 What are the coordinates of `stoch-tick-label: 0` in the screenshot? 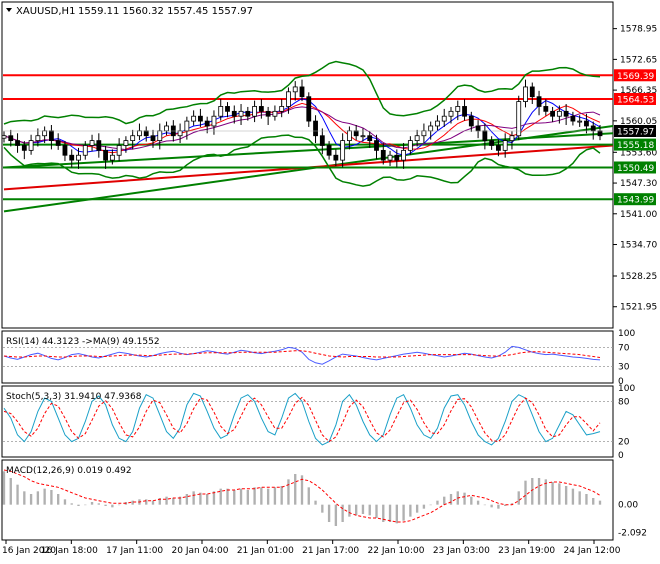 It's located at (621, 456).